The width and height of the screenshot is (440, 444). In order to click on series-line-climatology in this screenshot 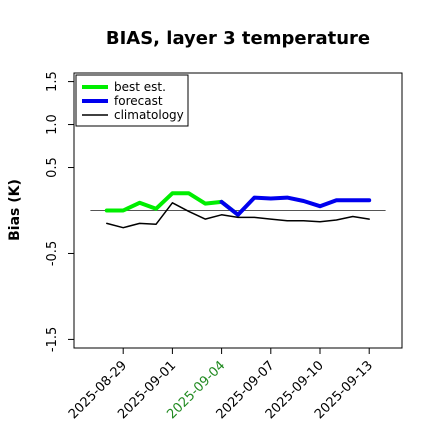, I will do `click(238, 215)`.